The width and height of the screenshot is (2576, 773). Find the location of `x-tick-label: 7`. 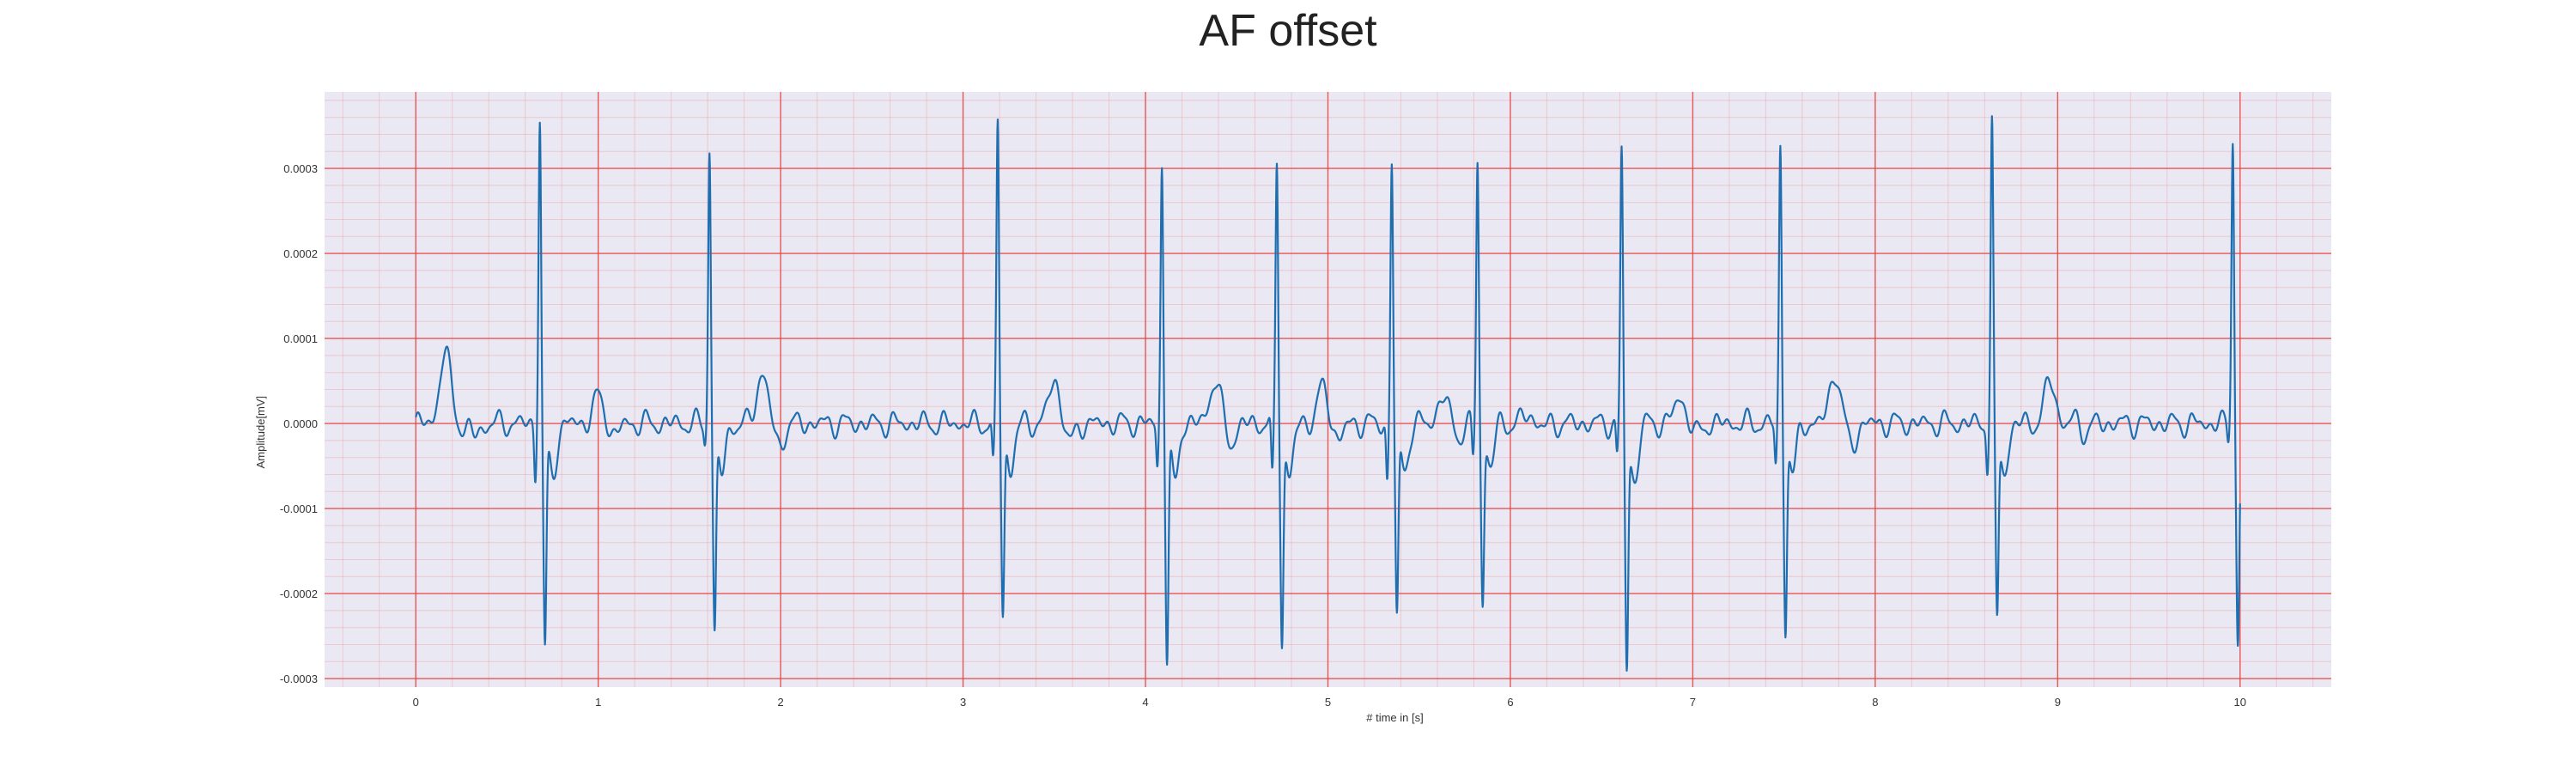

x-tick-label: 7 is located at coordinates (1693, 702).